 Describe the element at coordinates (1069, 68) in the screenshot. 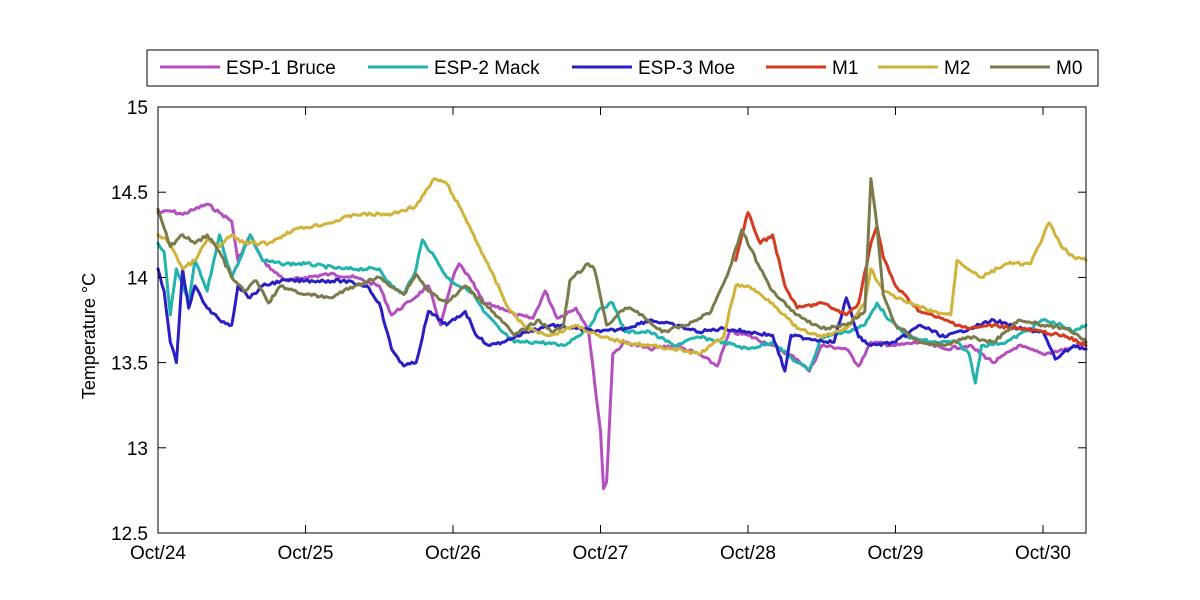

I see `legend-label-m0: M0` at that location.